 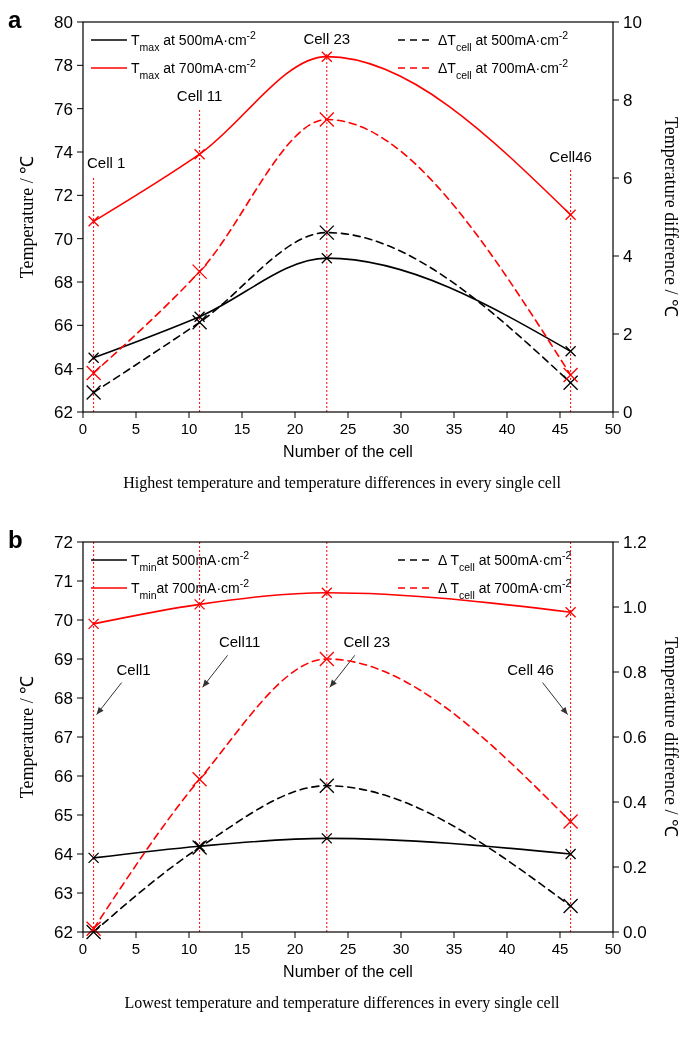 What do you see at coordinates (190, 561) in the screenshot?
I see `legend-label: T$_{min}$at 500mA·cm$^{-2}$` at bounding box center [190, 561].